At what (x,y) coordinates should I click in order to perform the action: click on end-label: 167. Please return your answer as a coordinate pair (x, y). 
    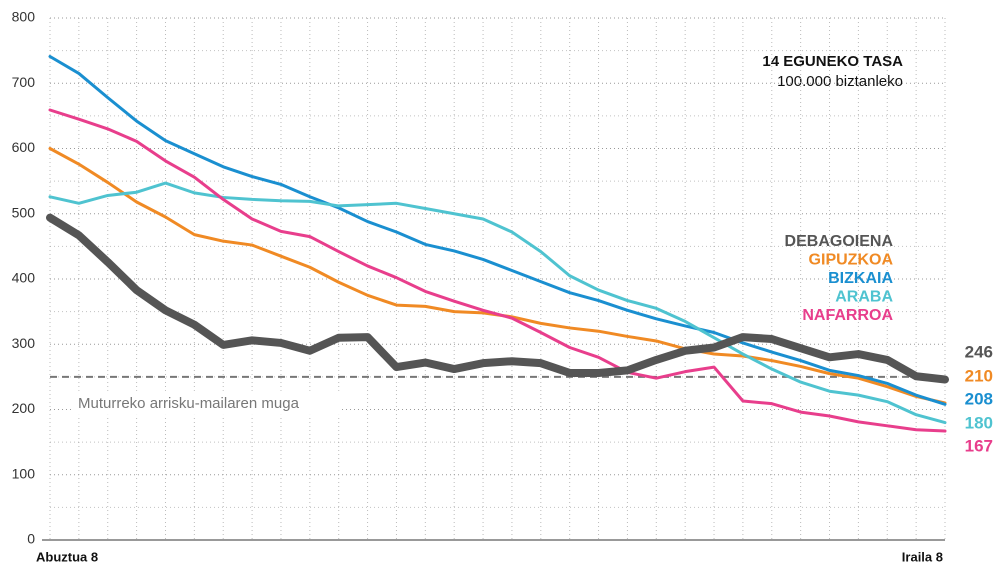
    Looking at the image, I should click on (979, 445).